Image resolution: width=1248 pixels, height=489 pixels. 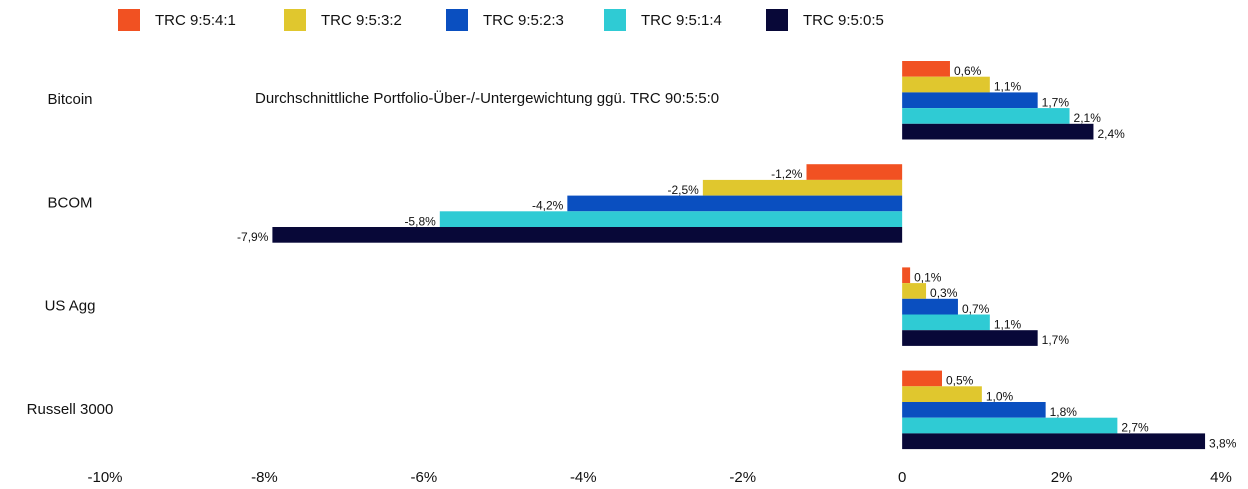 What do you see at coordinates (976, 309) in the screenshot?
I see `value-label: 0,7%` at bounding box center [976, 309].